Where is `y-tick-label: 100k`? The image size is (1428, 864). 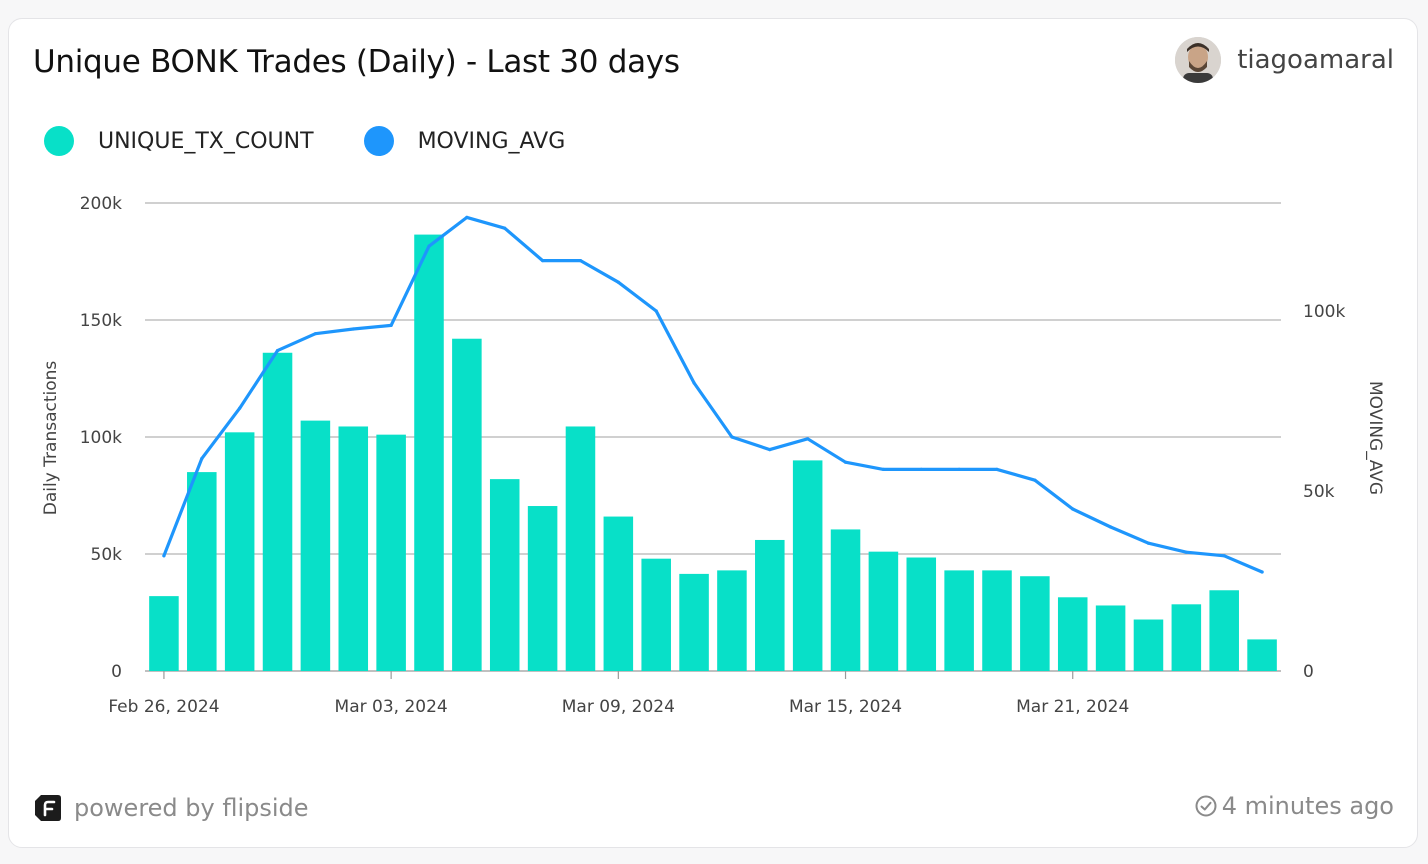
y-tick-label: 100k is located at coordinates (101, 438).